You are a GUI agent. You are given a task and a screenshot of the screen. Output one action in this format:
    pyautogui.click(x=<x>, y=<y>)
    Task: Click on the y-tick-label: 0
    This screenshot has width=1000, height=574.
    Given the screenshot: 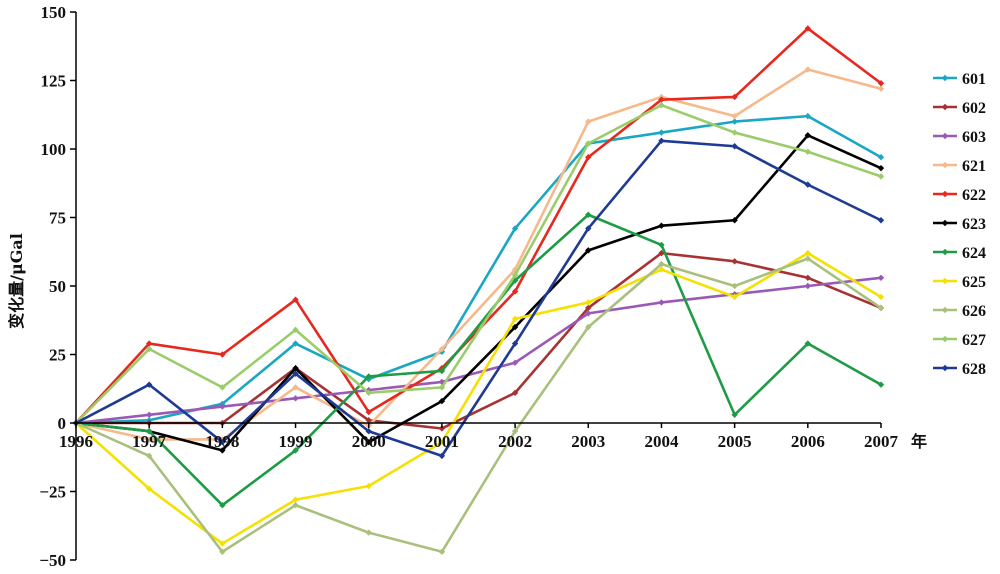 What is the action you would take?
    pyautogui.click(x=62, y=423)
    